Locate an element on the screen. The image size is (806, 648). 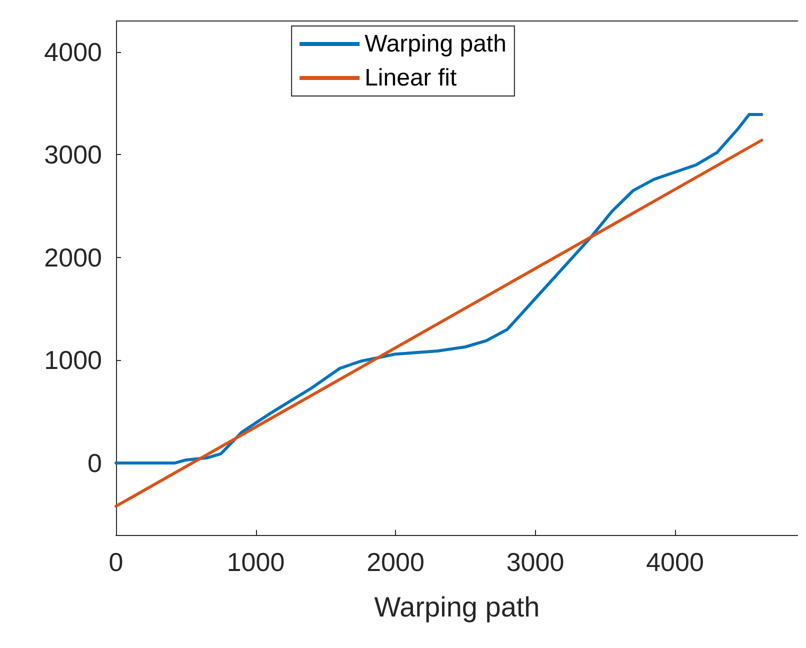
y-tick-label: 4000 is located at coordinates (73, 51).